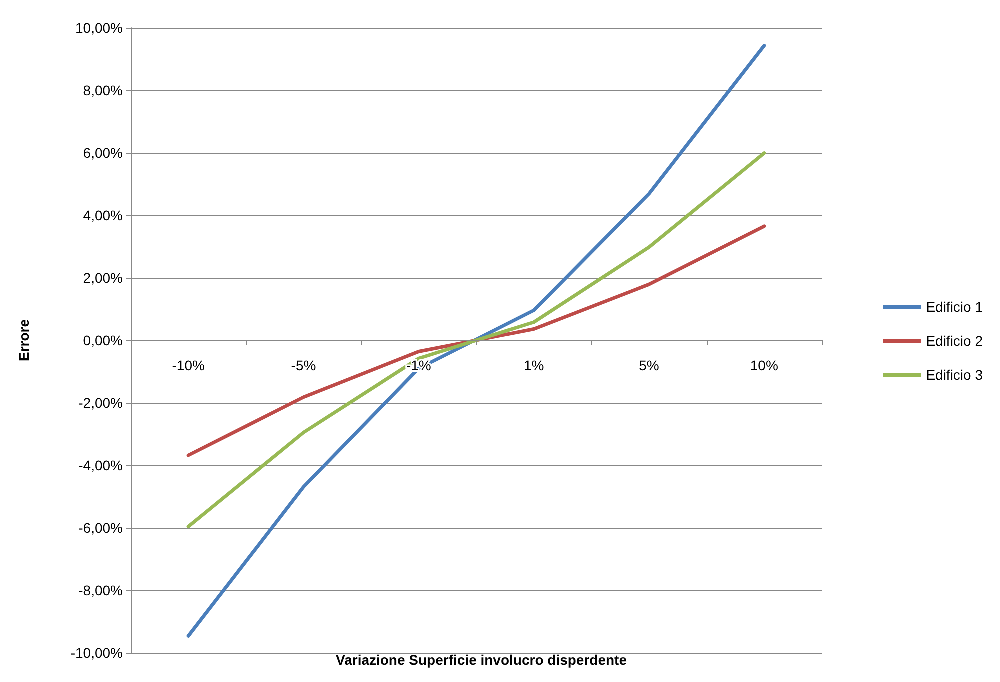 This screenshot has width=1000, height=682. I want to click on x-tick-label: 1%, so click(534, 366).